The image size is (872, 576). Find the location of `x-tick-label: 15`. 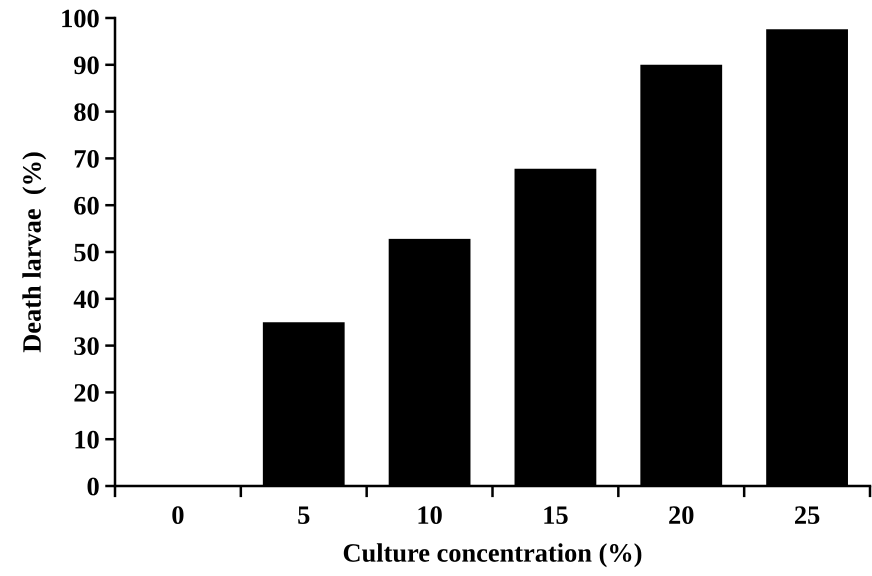

x-tick-label: 15 is located at coordinates (556, 515).